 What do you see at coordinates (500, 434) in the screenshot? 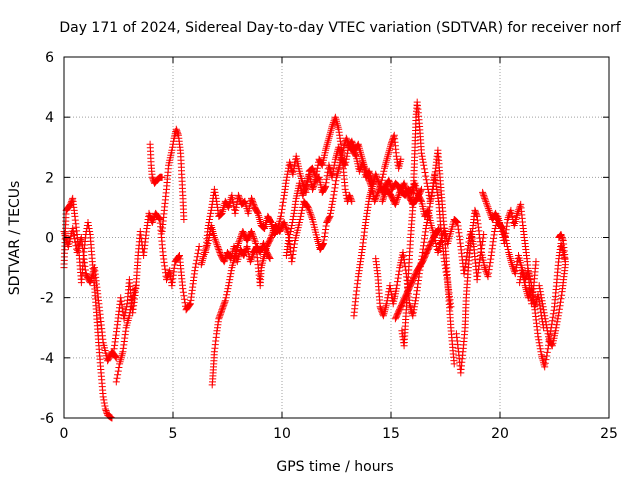
I see `x-tick-label: 20` at bounding box center [500, 434].